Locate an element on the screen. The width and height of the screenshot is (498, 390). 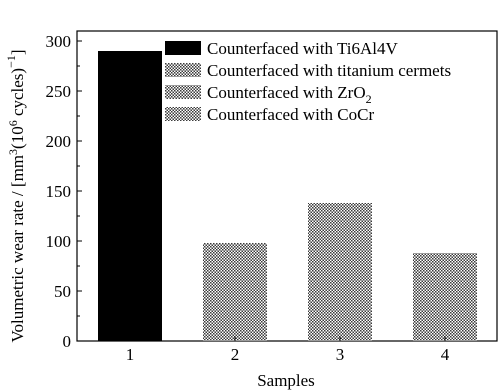
x-tick-label: 4 is located at coordinates (445, 354).